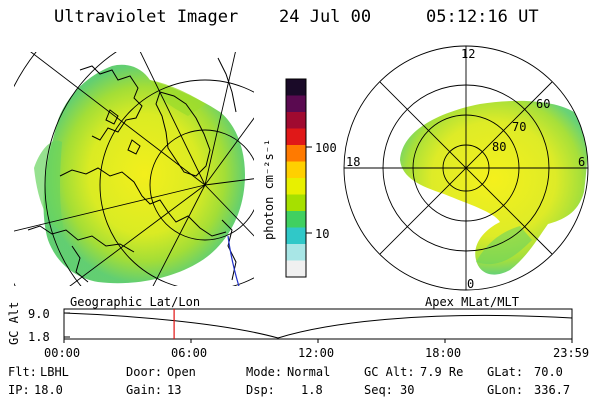 This screenshot has width=600, height=400. I want to click on info-mode-label: Mode:, so click(264, 372).